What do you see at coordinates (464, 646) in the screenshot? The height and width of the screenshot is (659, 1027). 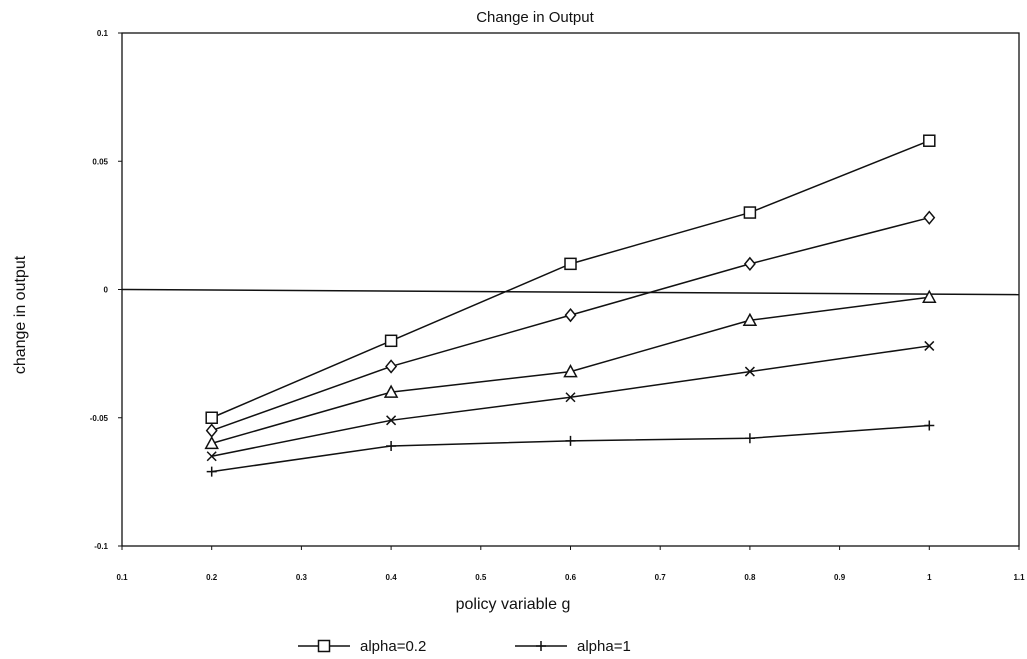 I see `legend: alpha=0.2 alpha=1` at bounding box center [464, 646].